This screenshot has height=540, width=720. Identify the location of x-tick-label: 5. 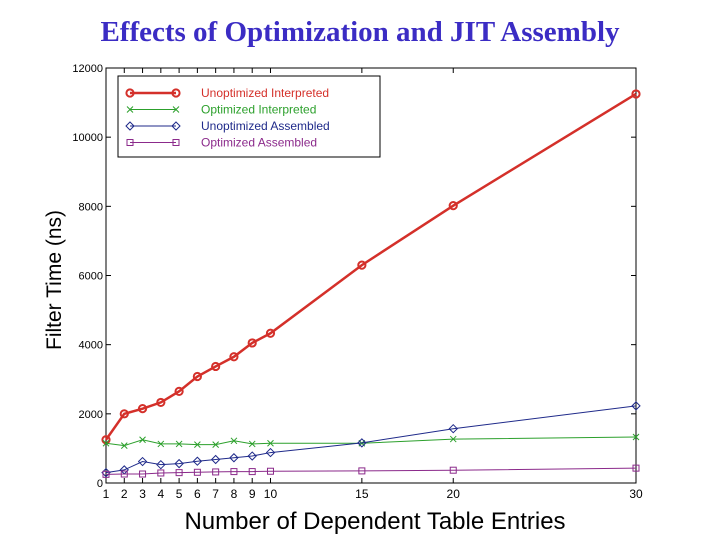
(179, 494).